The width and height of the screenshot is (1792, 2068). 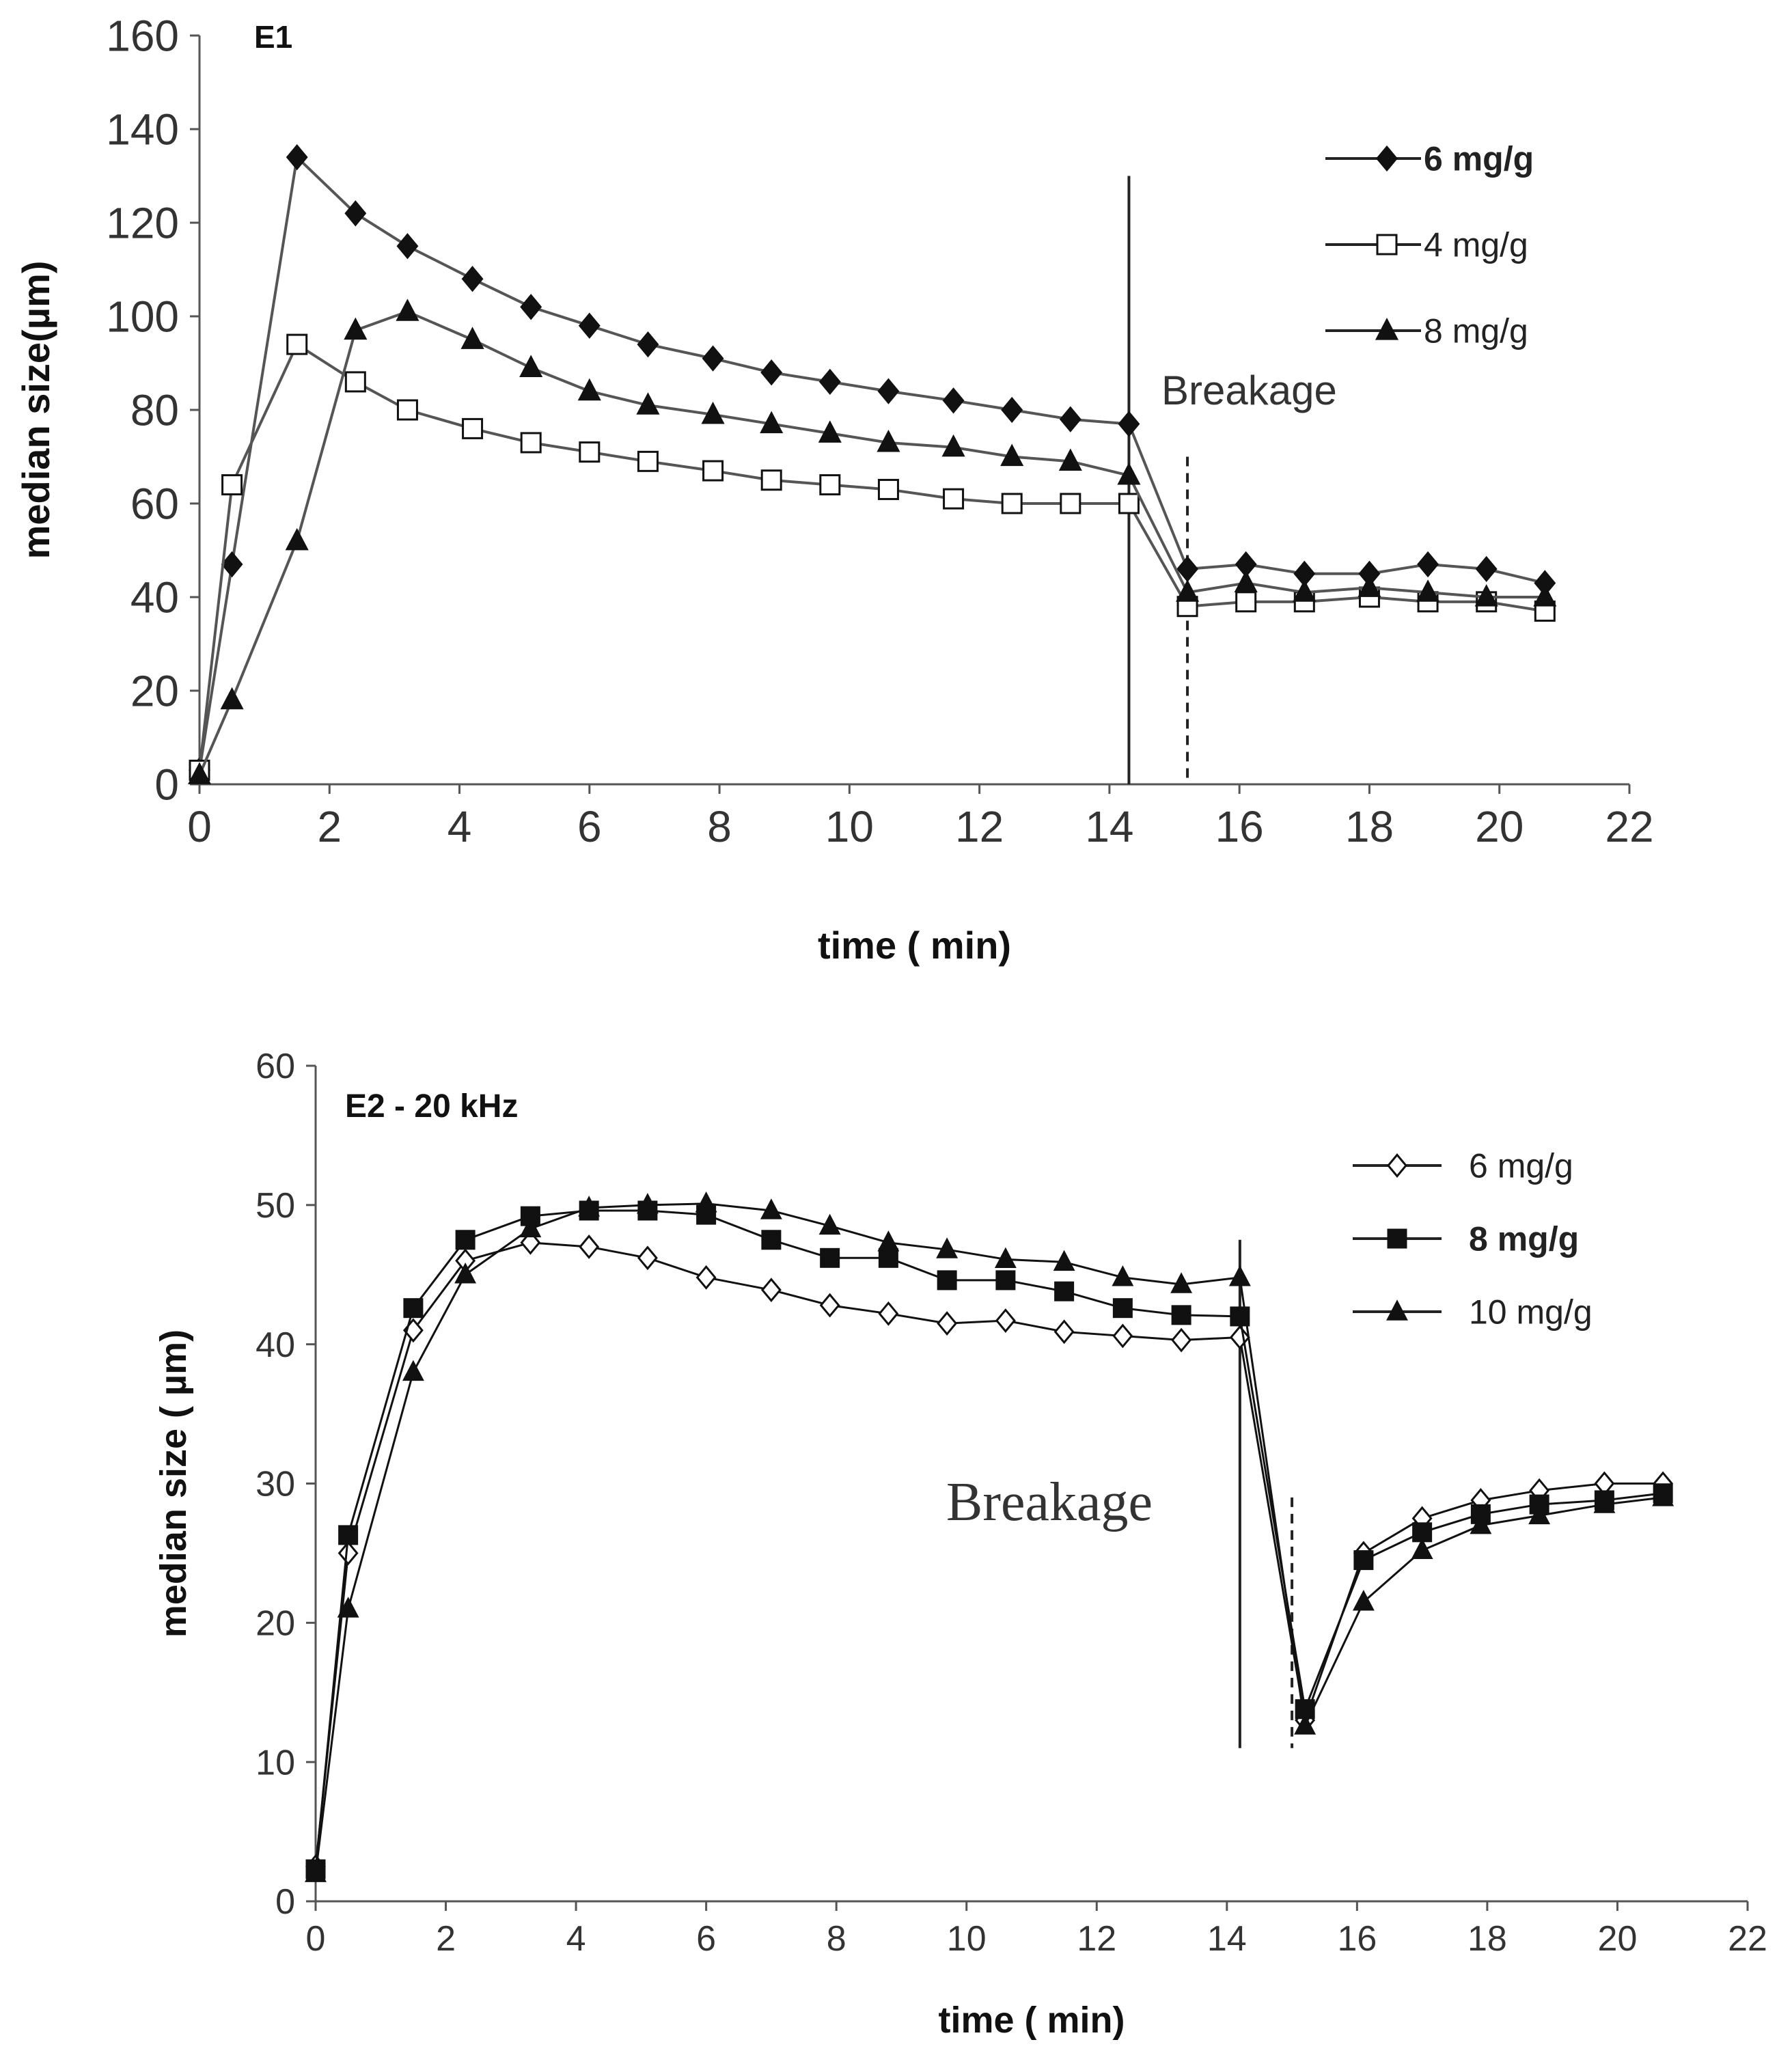 I want to click on x-axis-title: time ( min), so click(x=1032, y=2021).